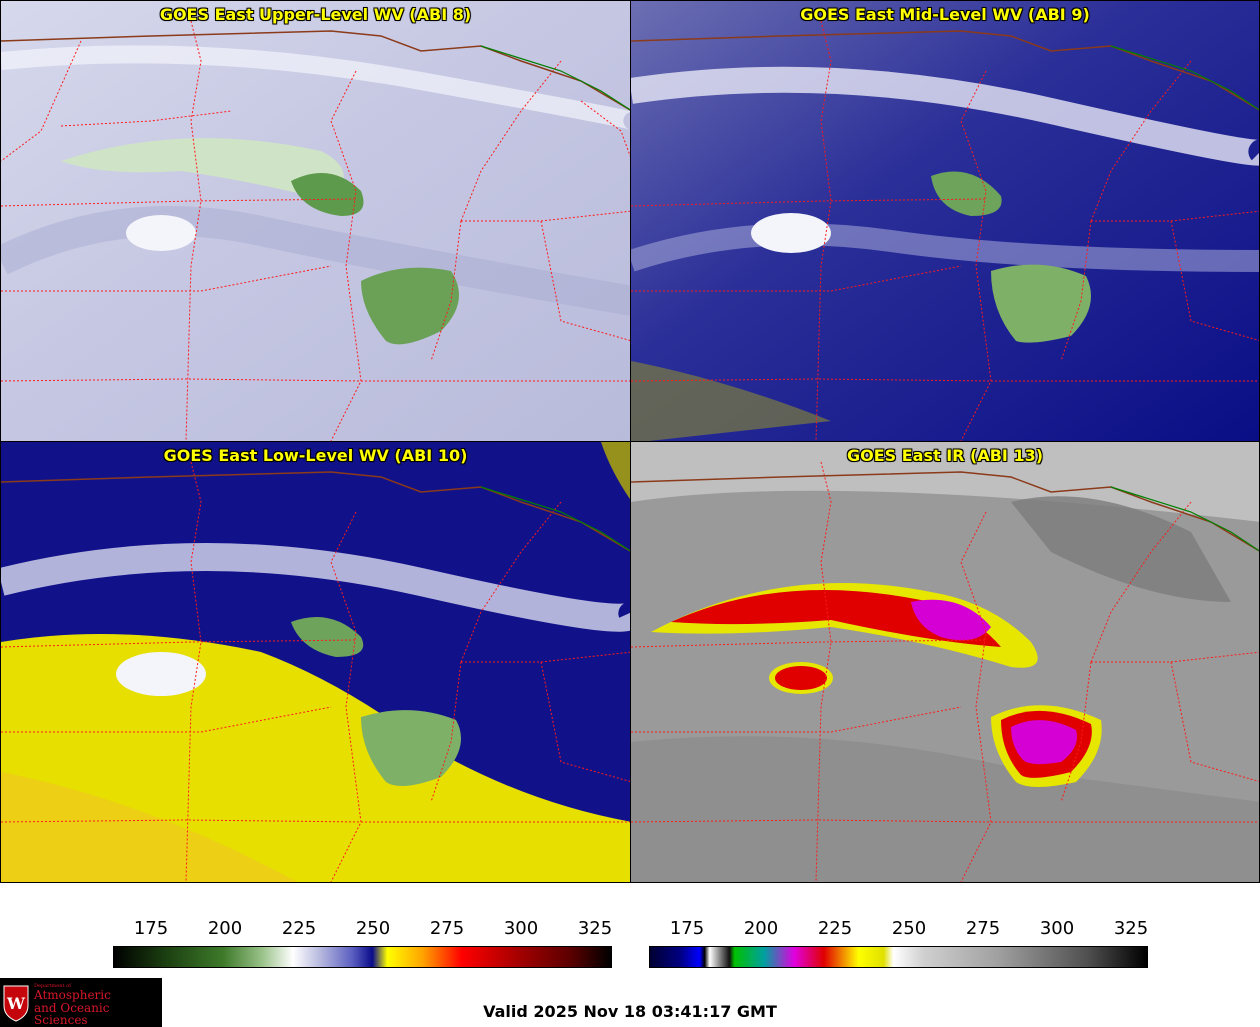  What do you see at coordinates (72, 995) in the screenshot?
I see `logo-line1-text: Atmospheric` at bounding box center [72, 995].